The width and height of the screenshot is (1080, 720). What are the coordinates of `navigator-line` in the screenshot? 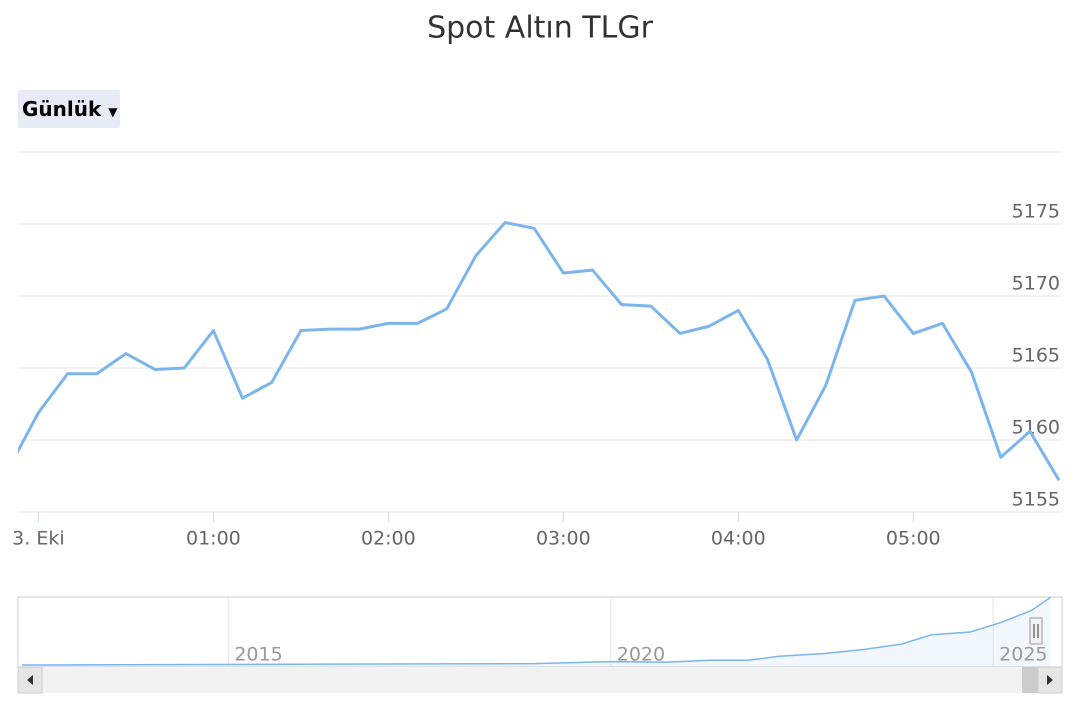 It's located at (536, 631).